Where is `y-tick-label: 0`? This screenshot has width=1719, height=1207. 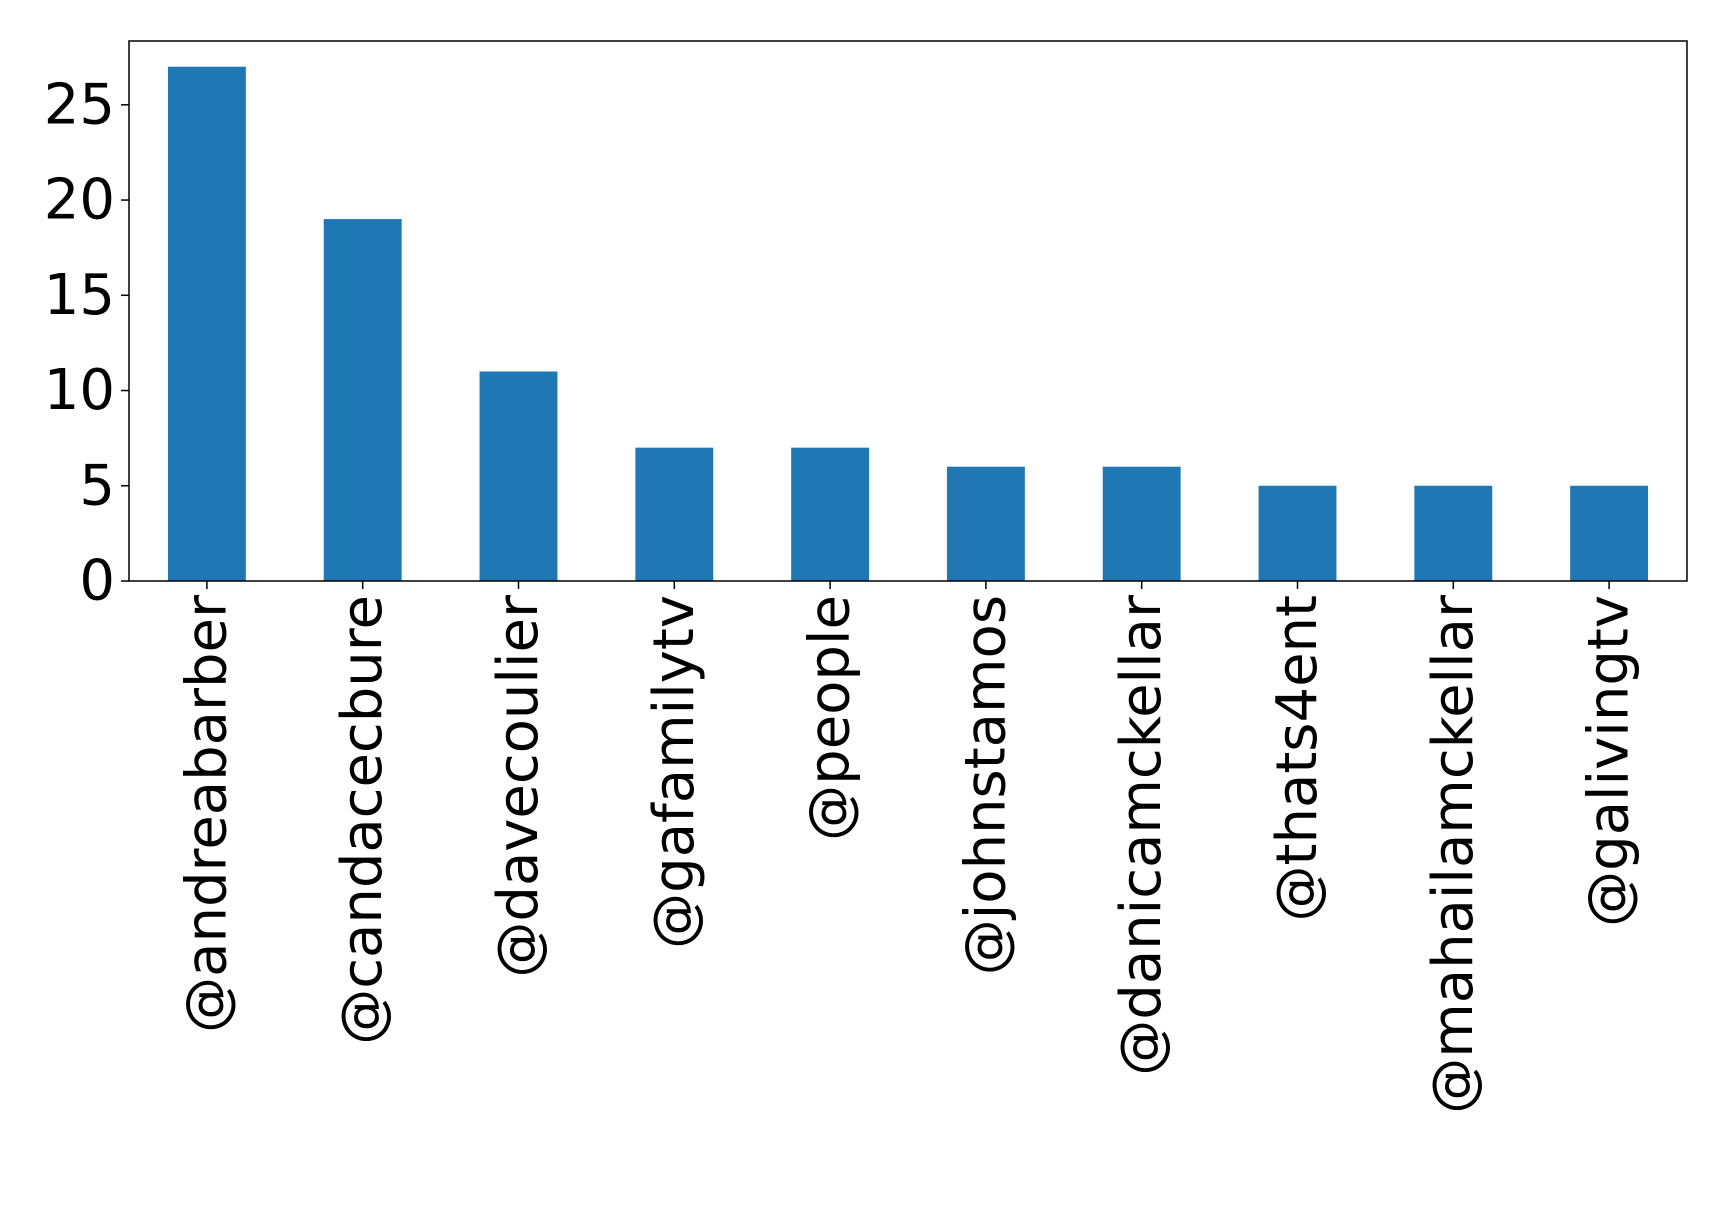 y-tick-label: 0 is located at coordinates (97, 581).